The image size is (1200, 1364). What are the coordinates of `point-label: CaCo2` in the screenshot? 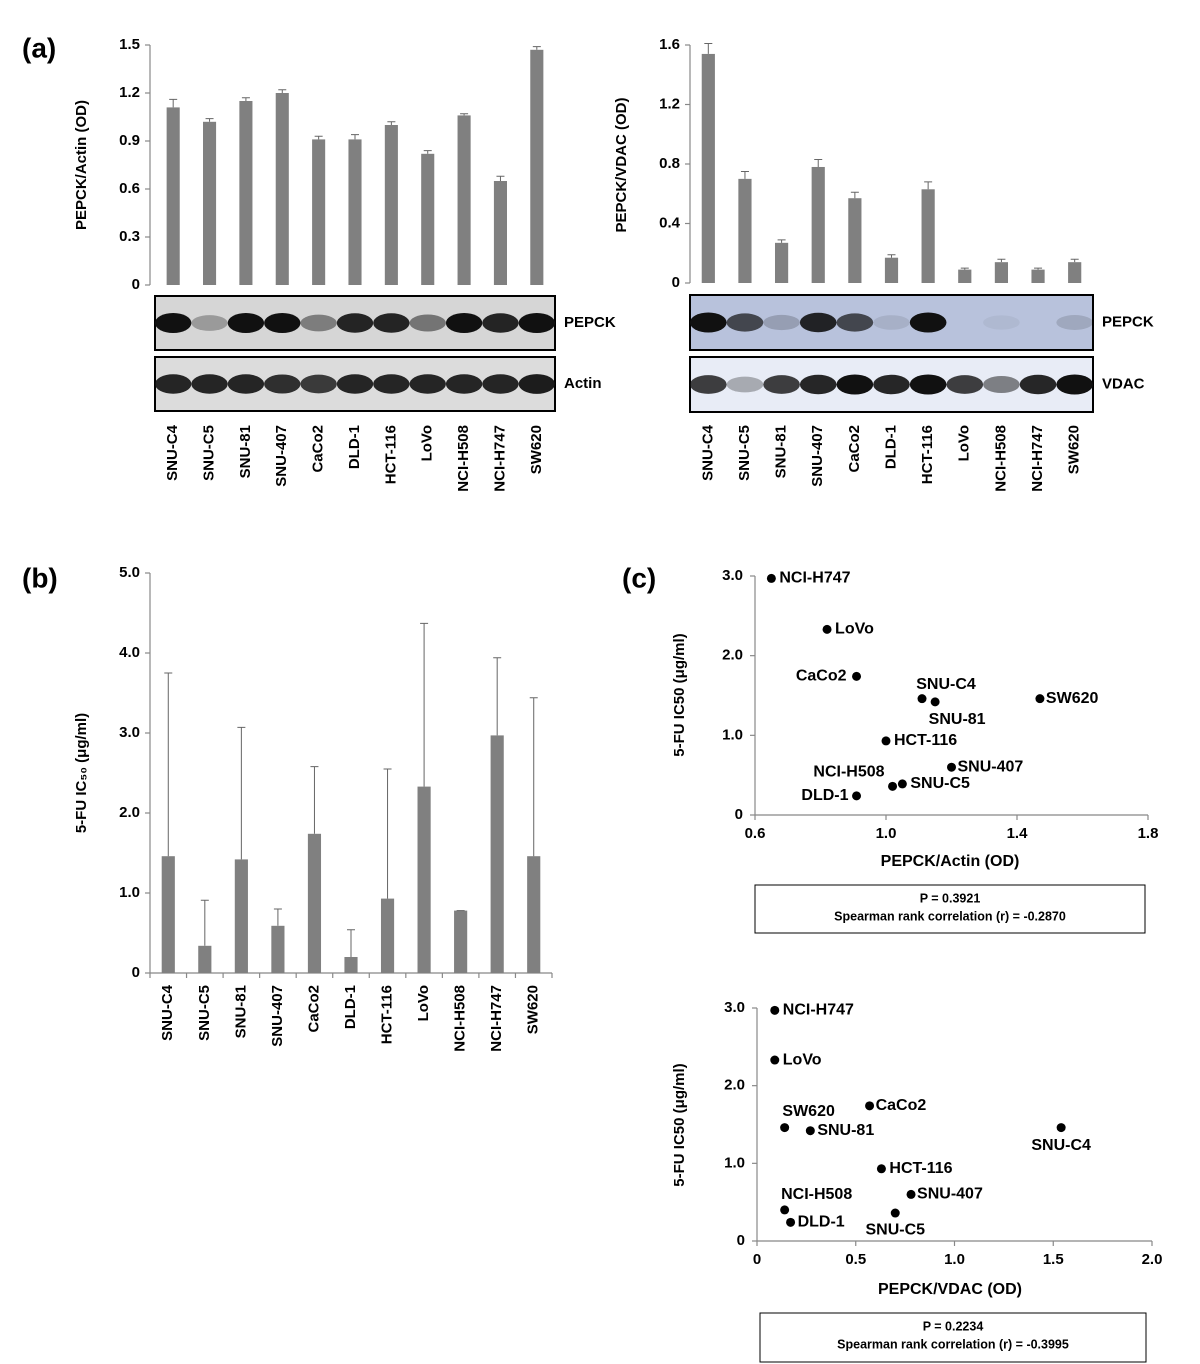 It's located at (901, 1105).